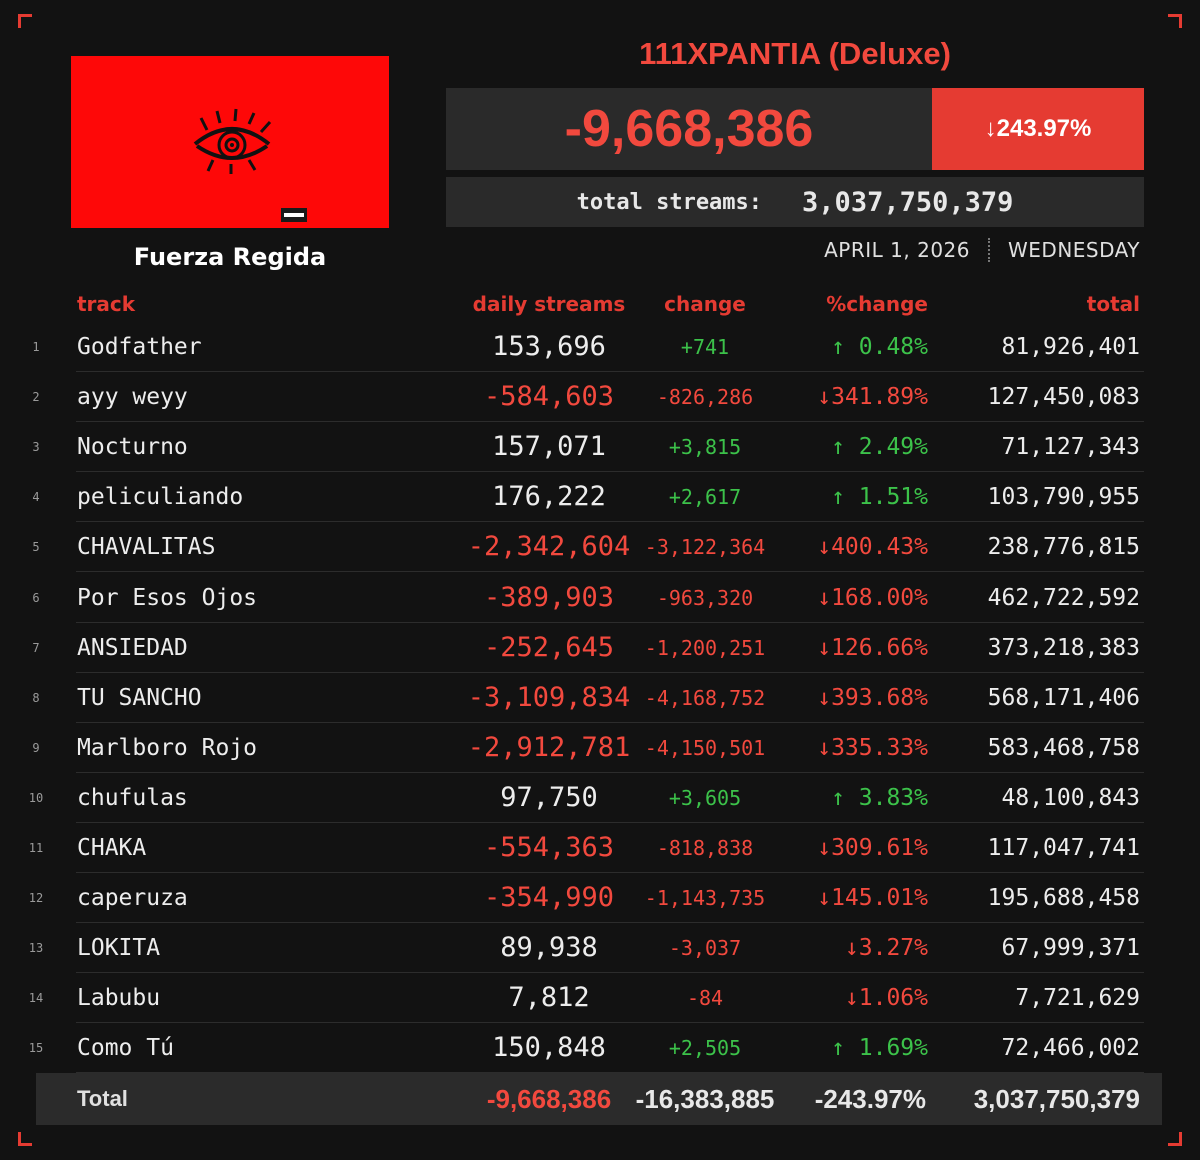  I want to click on track-rank: 14, so click(36, 998).